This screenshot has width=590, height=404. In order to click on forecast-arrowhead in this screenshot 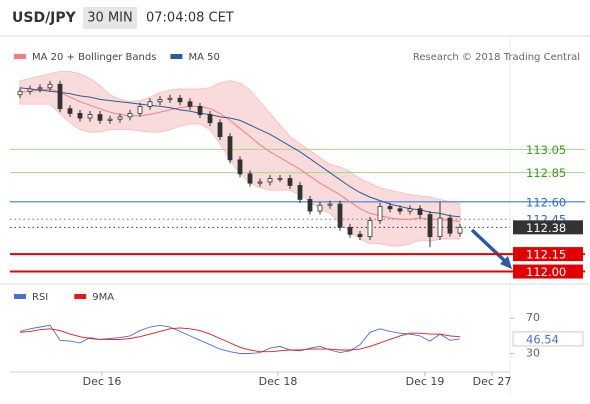, I will do `click(506, 262)`.